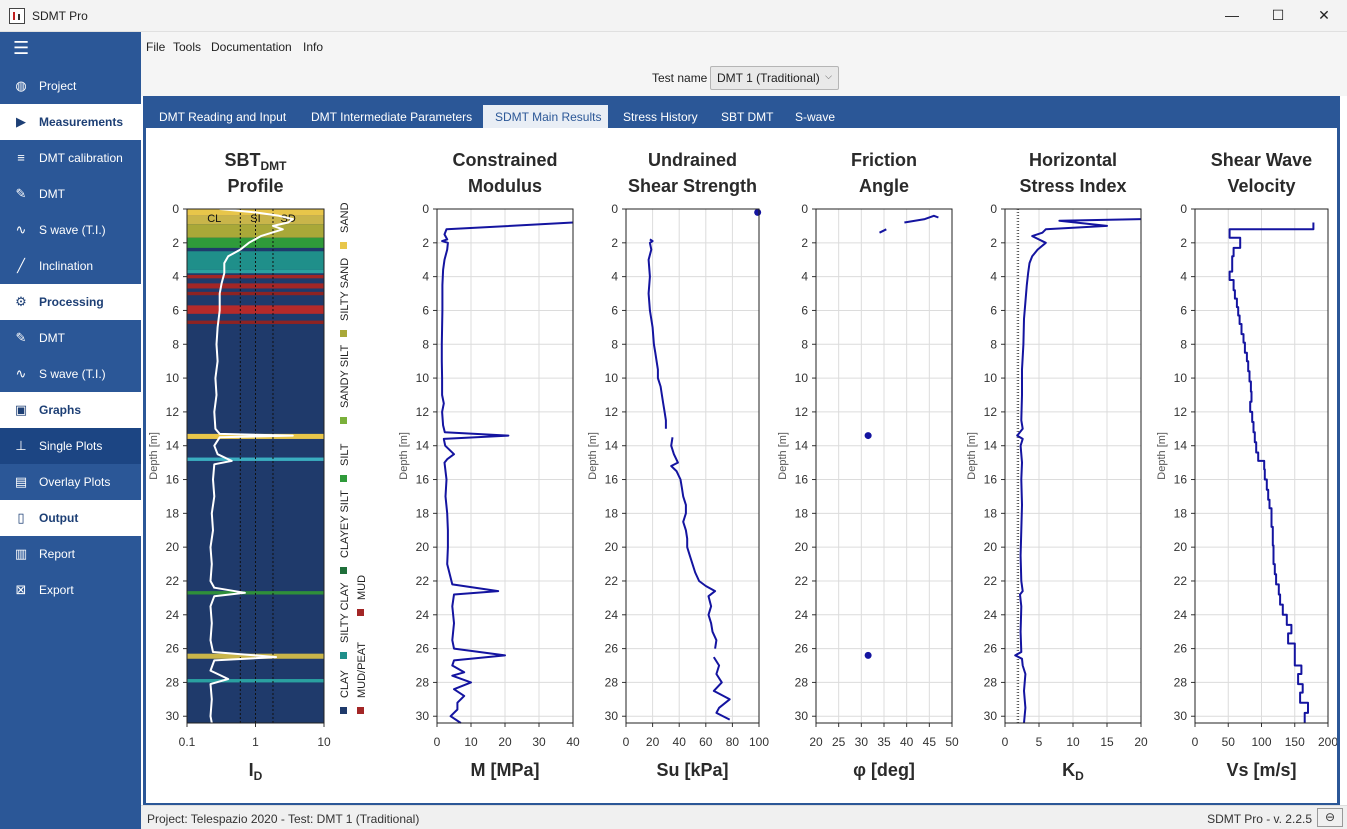 Image resolution: width=1347 pixels, height=829 pixels. I want to click on sidebar-item-processing: ⚙ Processing, so click(70, 302).